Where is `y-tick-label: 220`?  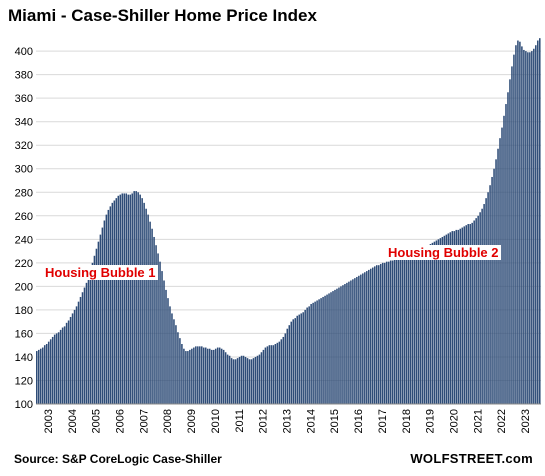 y-tick-label: 220 is located at coordinates (24, 264).